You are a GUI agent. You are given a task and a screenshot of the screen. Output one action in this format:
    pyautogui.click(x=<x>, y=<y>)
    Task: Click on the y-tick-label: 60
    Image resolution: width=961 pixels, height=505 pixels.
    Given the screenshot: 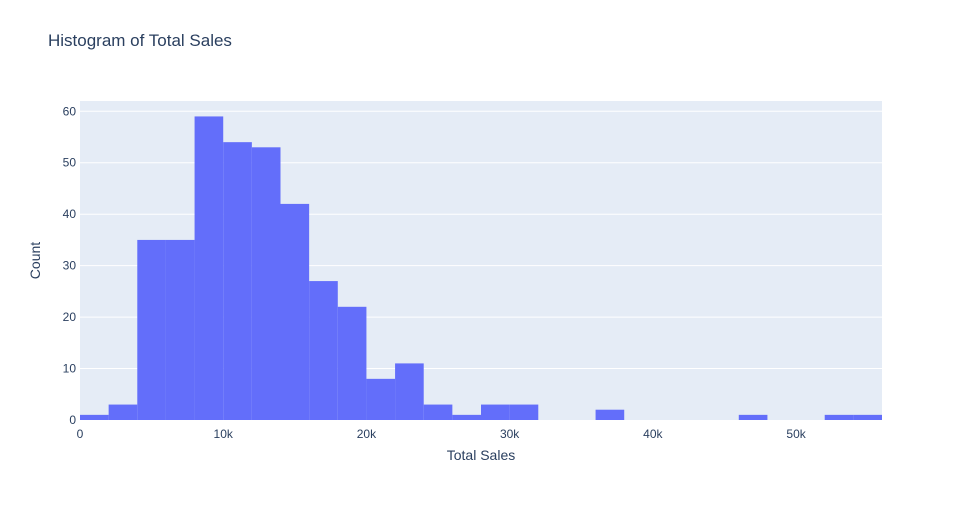 What is the action you would take?
    pyautogui.click(x=70, y=111)
    